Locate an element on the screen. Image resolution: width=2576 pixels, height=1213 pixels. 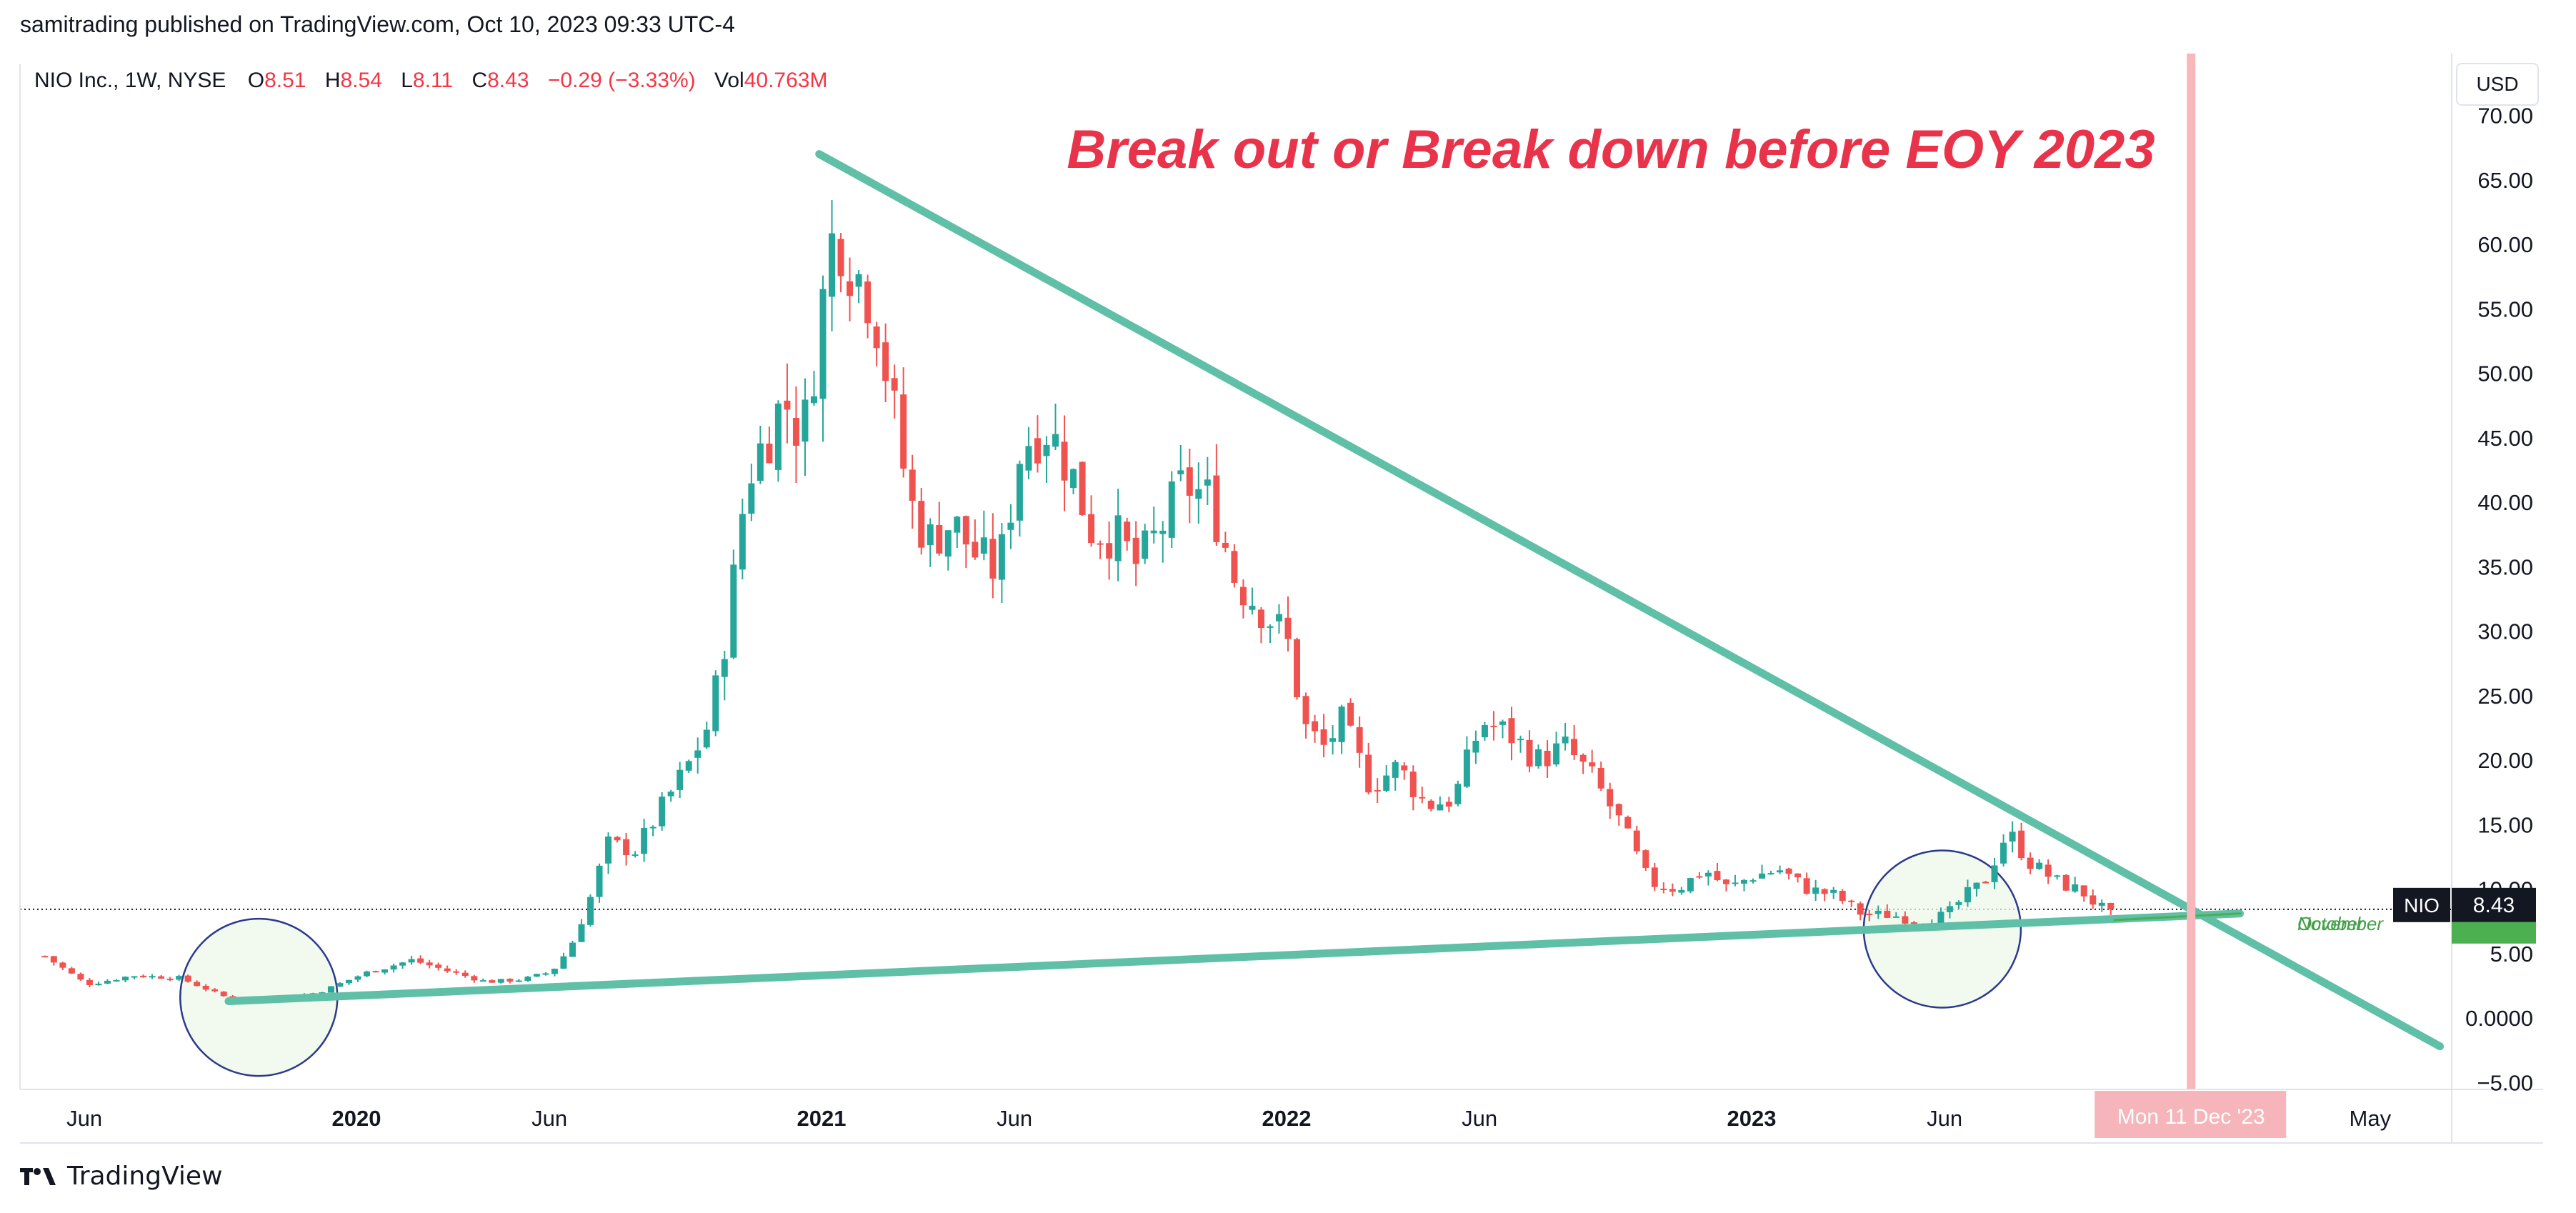
x-tick-label: Jun is located at coordinates (1479, 1118).